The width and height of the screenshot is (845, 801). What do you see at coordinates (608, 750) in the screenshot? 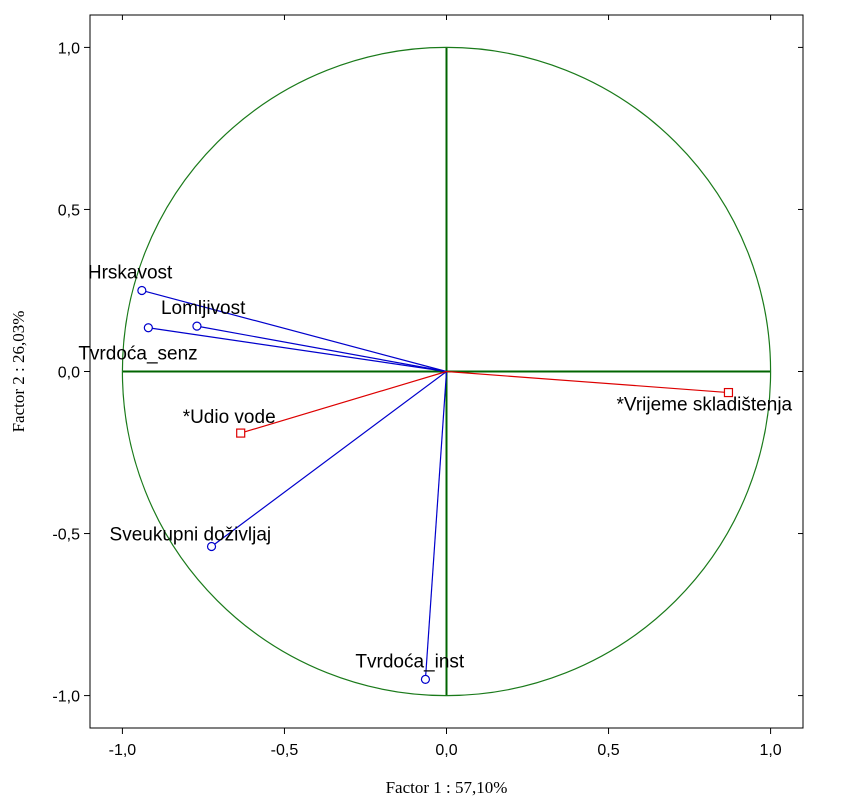
I see `x-tick-label: 0,5` at bounding box center [608, 750].